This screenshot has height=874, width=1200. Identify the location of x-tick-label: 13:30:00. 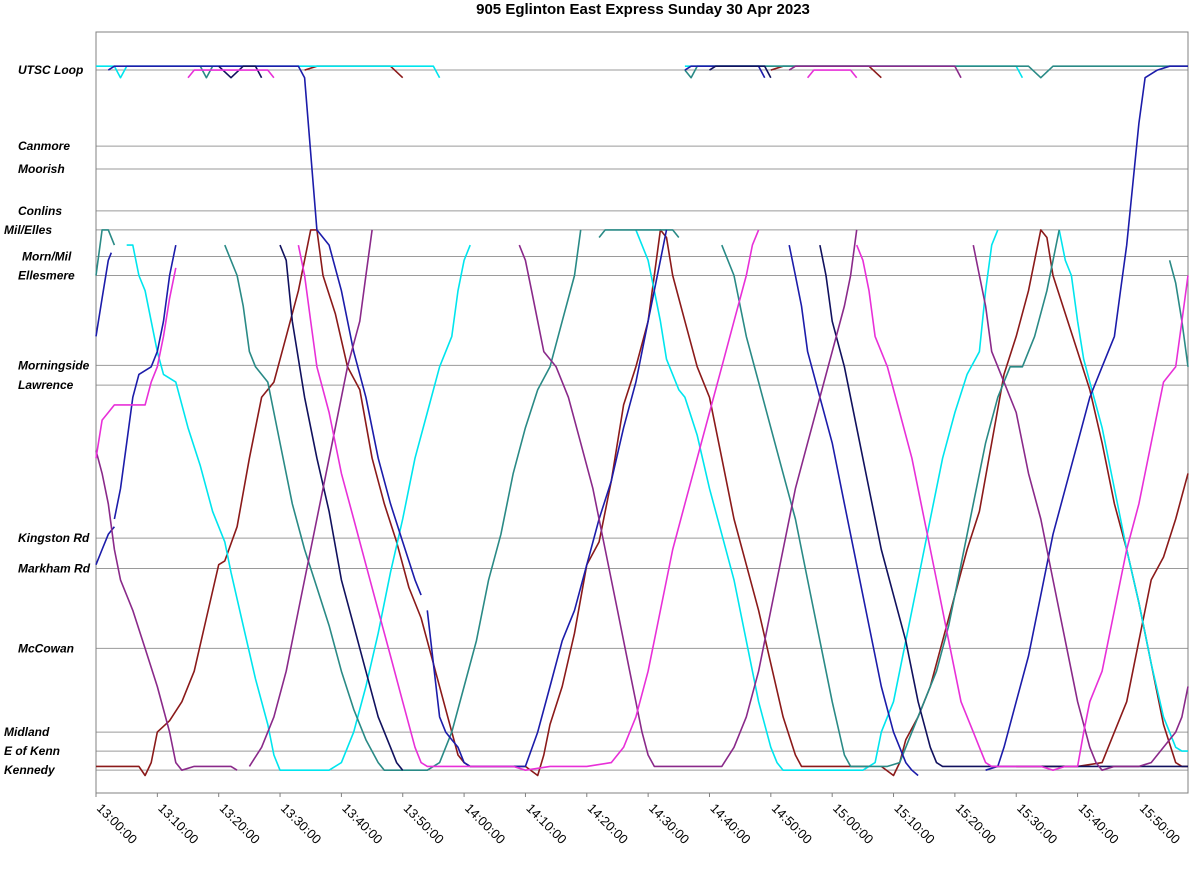
(301, 824).